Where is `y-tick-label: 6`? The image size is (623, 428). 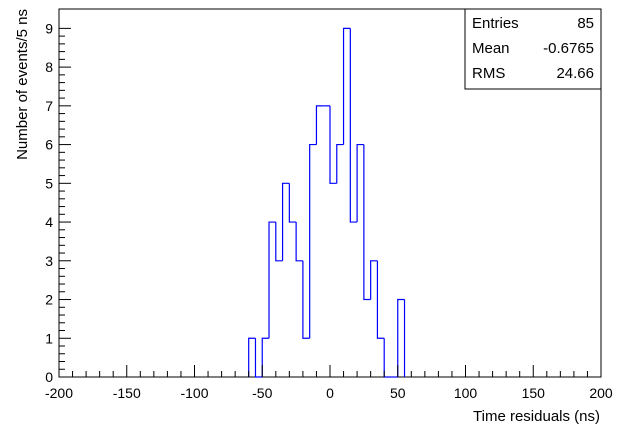
y-tick-label: 6 is located at coordinates (49, 145).